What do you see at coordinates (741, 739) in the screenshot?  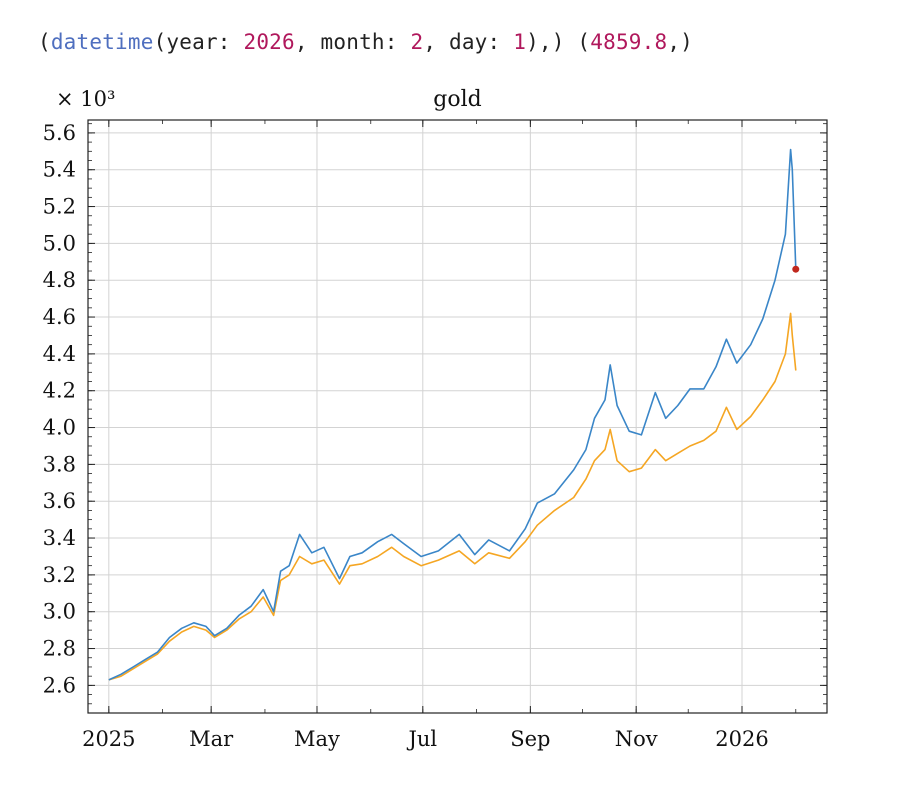 I see `x-tick-label: 2026` at bounding box center [741, 739].